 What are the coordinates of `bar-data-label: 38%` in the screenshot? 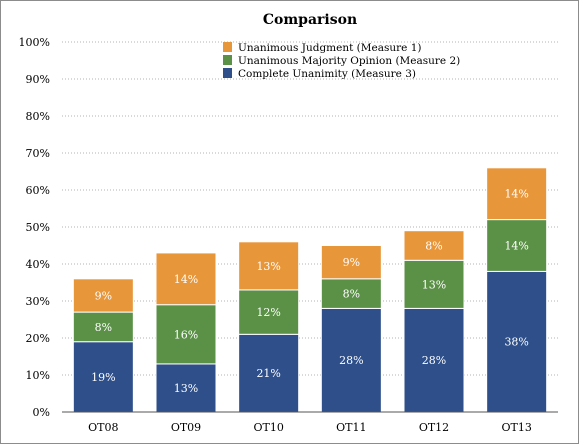 It's located at (516, 342).